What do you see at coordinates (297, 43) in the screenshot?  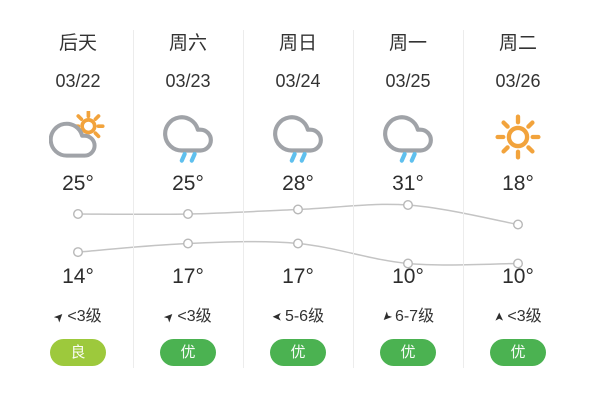 I see `day-label: 周日` at bounding box center [297, 43].